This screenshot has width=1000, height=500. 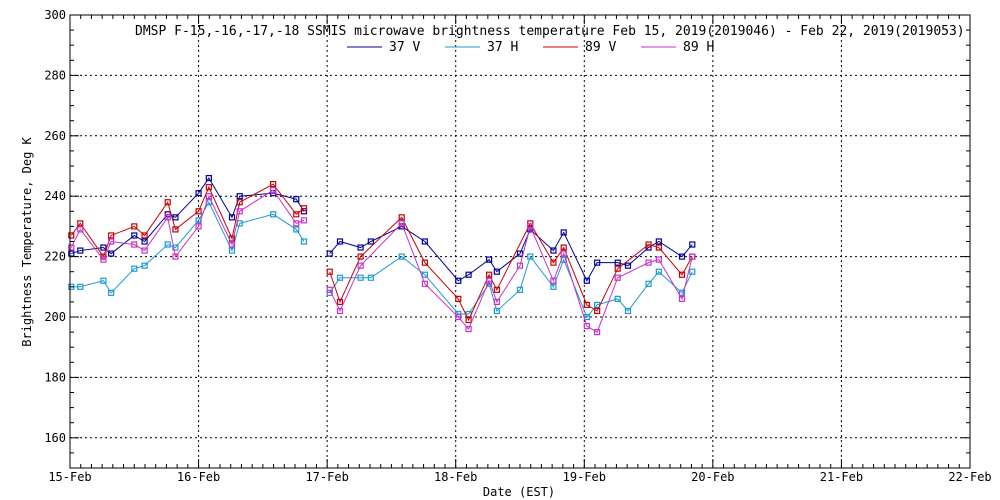 What do you see at coordinates (326, 477) in the screenshot?
I see `x-tick-label: 17-Feb` at bounding box center [326, 477].